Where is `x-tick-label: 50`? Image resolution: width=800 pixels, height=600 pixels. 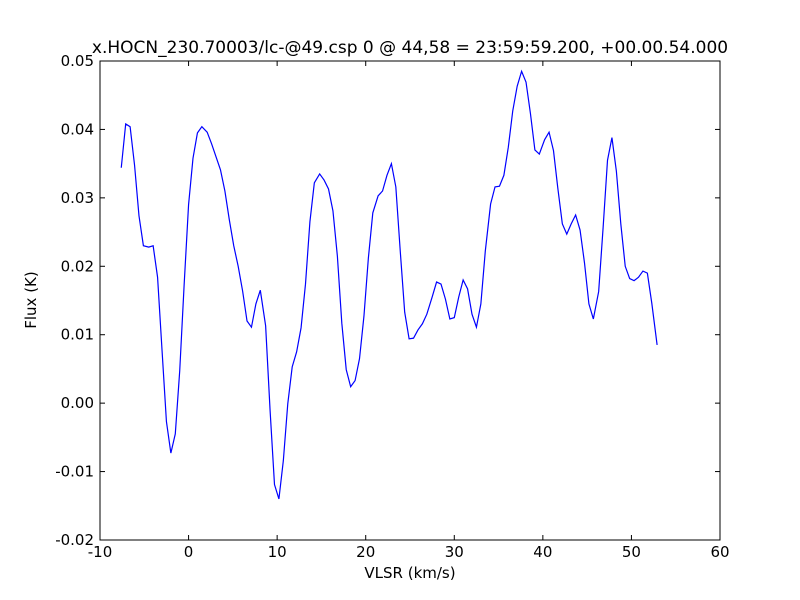 x-tick-label: 50 is located at coordinates (631, 552).